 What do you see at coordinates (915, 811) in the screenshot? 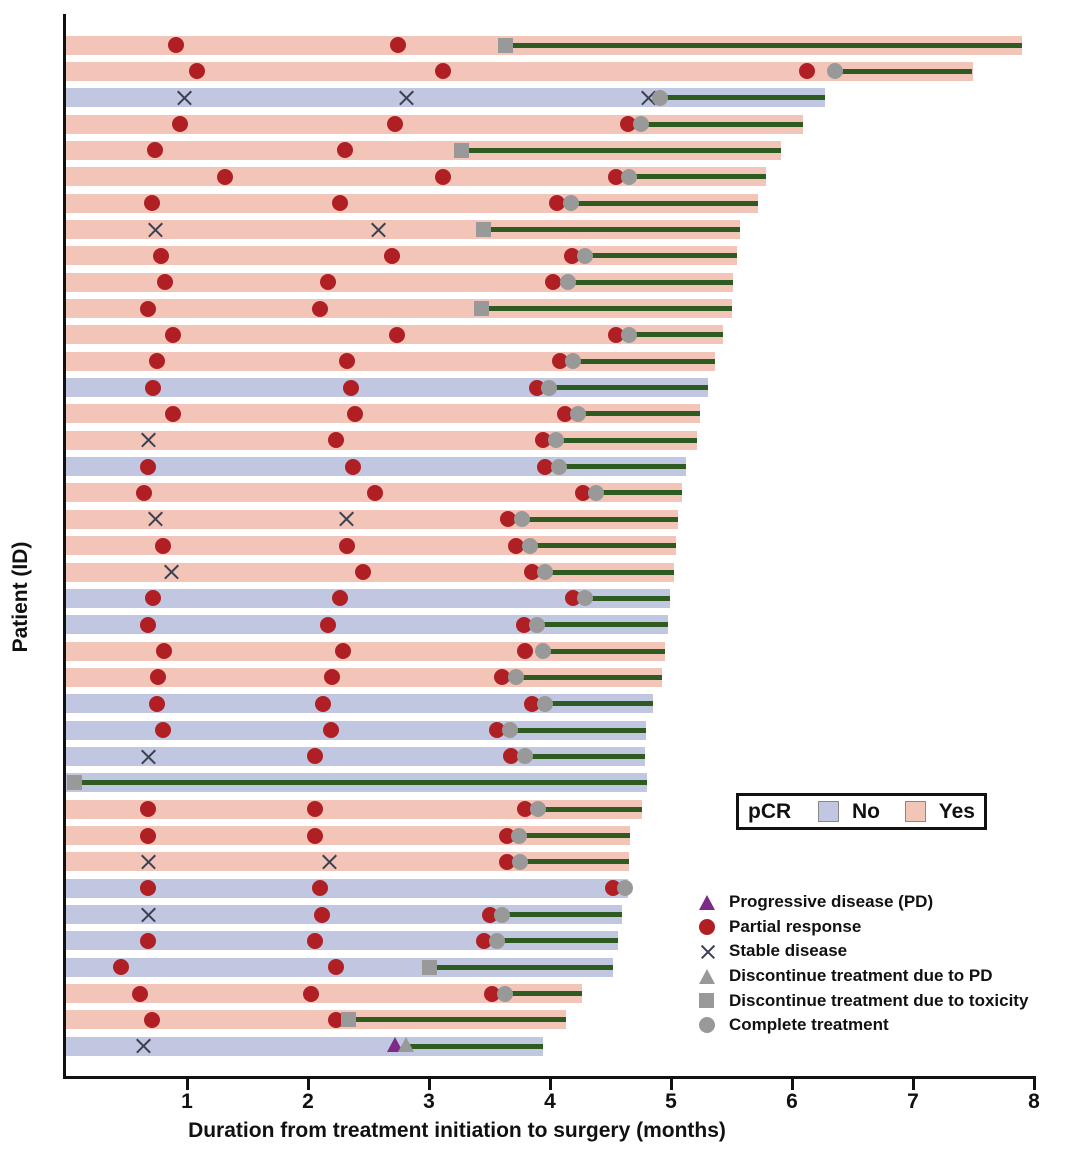
I see `pcr-yes-swatch` at bounding box center [915, 811].